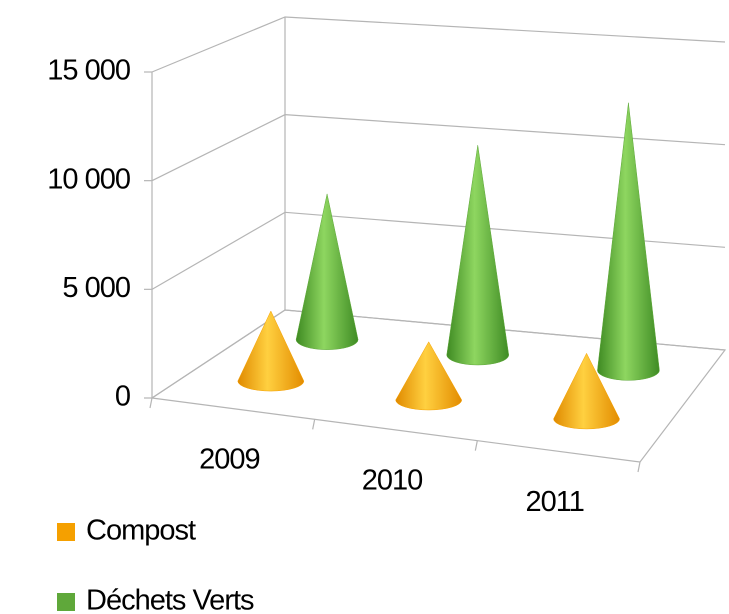  I want to click on x-tick-label: 2009, so click(229, 459).